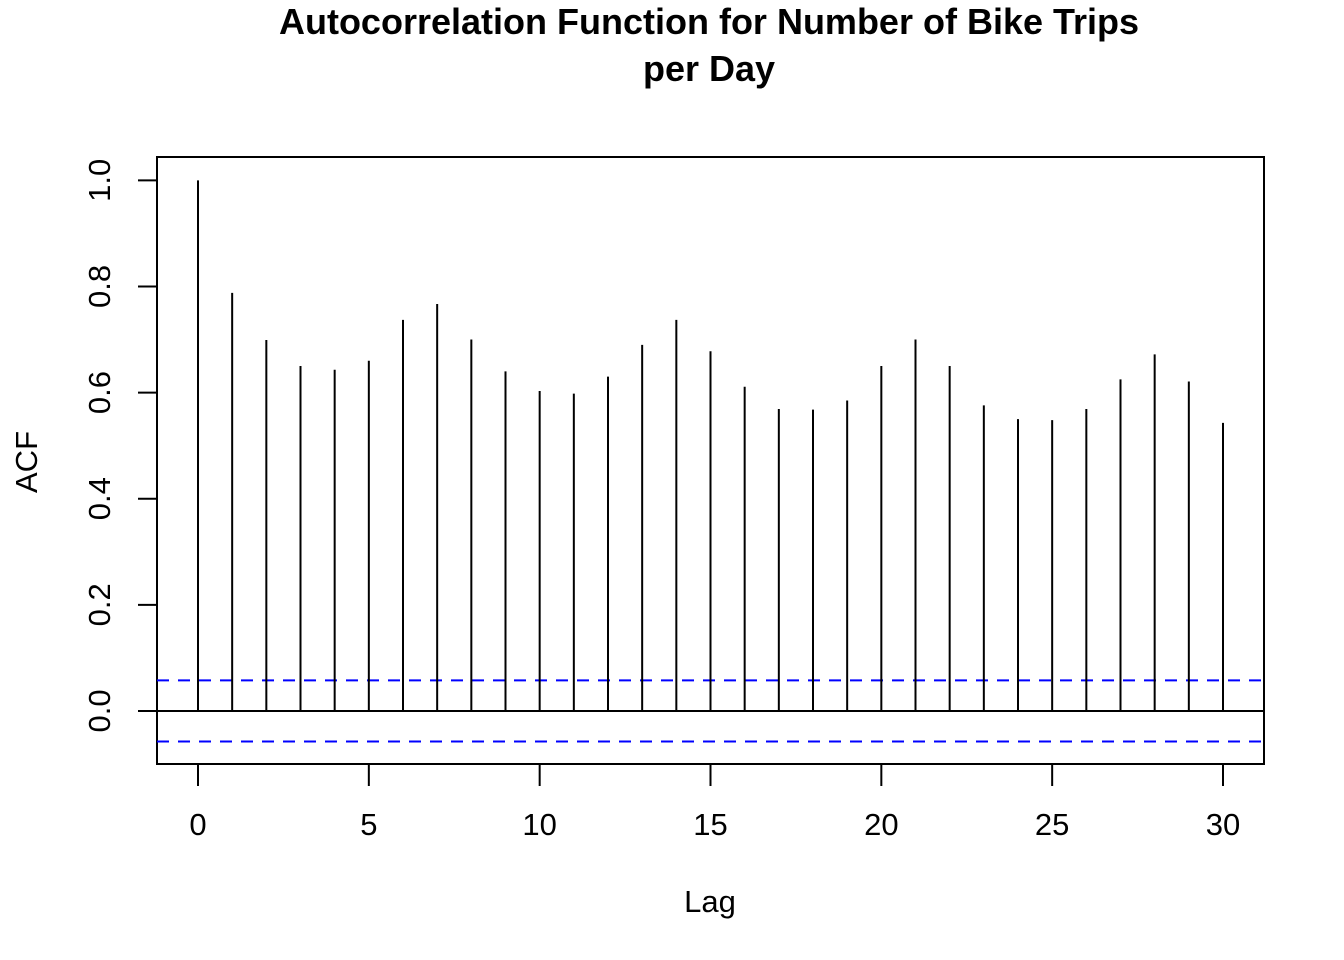  Describe the element at coordinates (99, 286) in the screenshot. I see `y-tick-label: 0.8` at that location.